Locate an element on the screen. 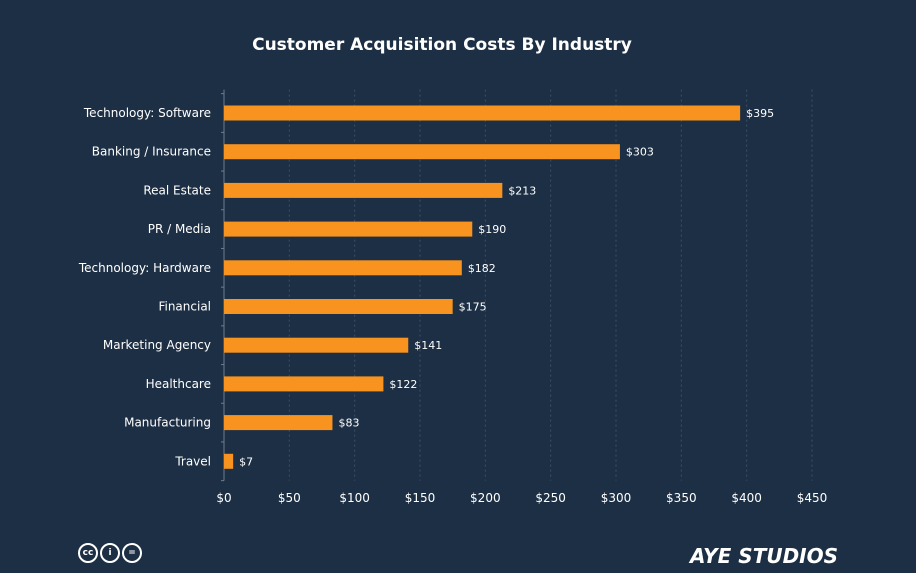 The height and width of the screenshot is (573, 916). category-label: Financial is located at coordinates (184, 307).